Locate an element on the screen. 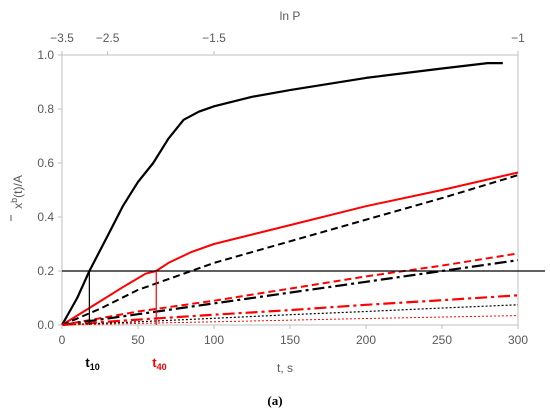  figure-caption: (a) is located at coordinates (274, 400).